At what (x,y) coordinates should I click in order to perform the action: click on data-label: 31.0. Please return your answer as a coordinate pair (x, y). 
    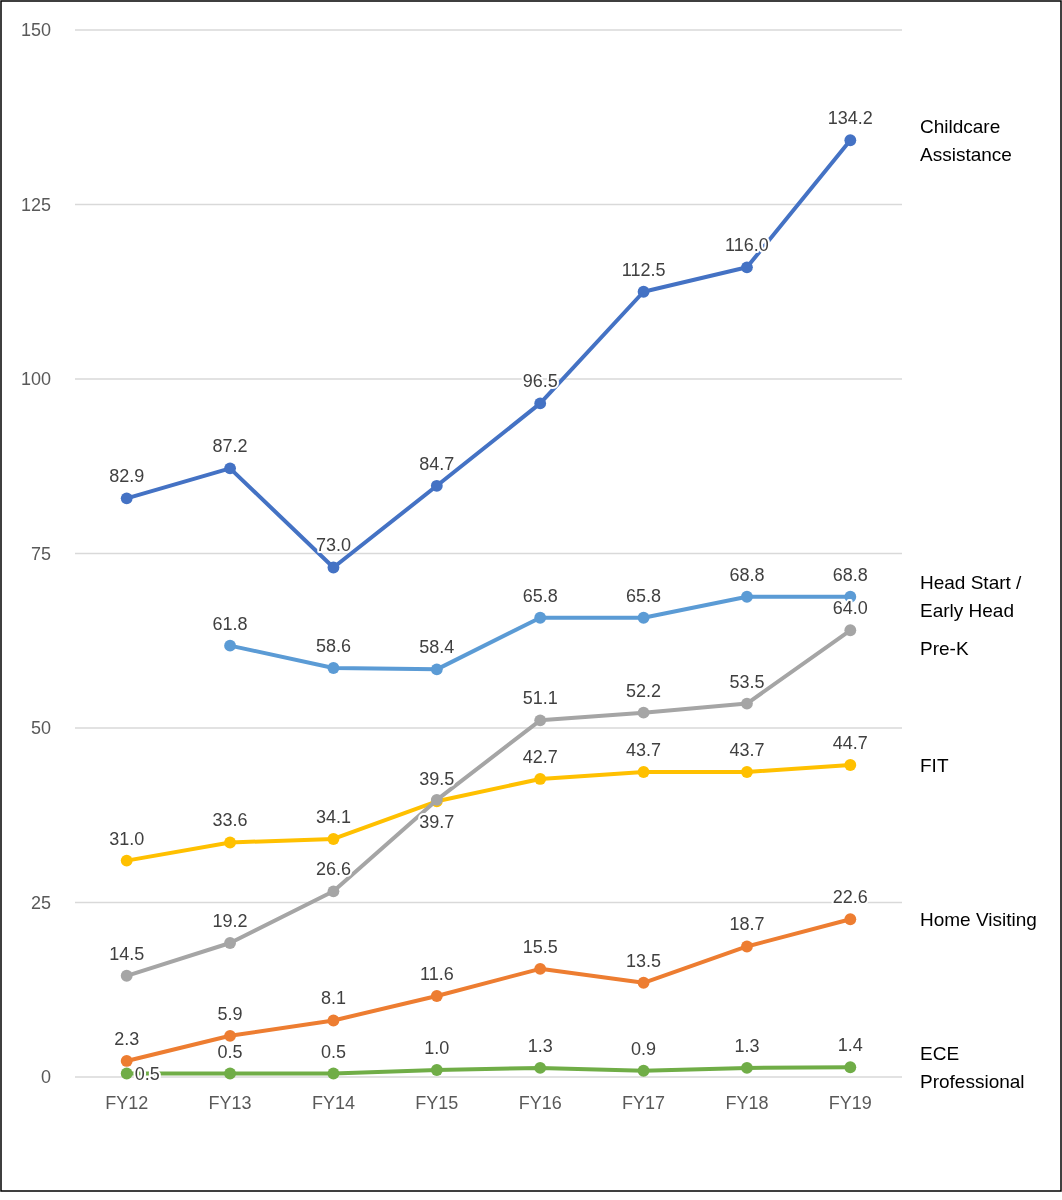
    Looking at the image, I should click on (127, 838).